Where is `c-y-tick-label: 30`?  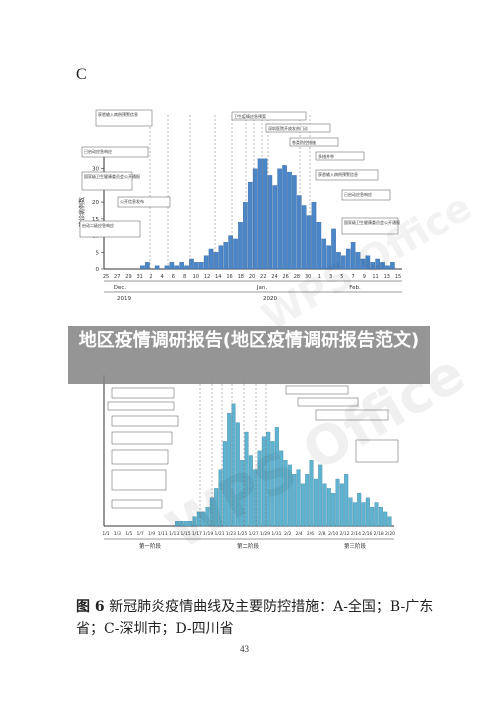 c-y-tick-label: 30 is located at coordinates (95, 170).